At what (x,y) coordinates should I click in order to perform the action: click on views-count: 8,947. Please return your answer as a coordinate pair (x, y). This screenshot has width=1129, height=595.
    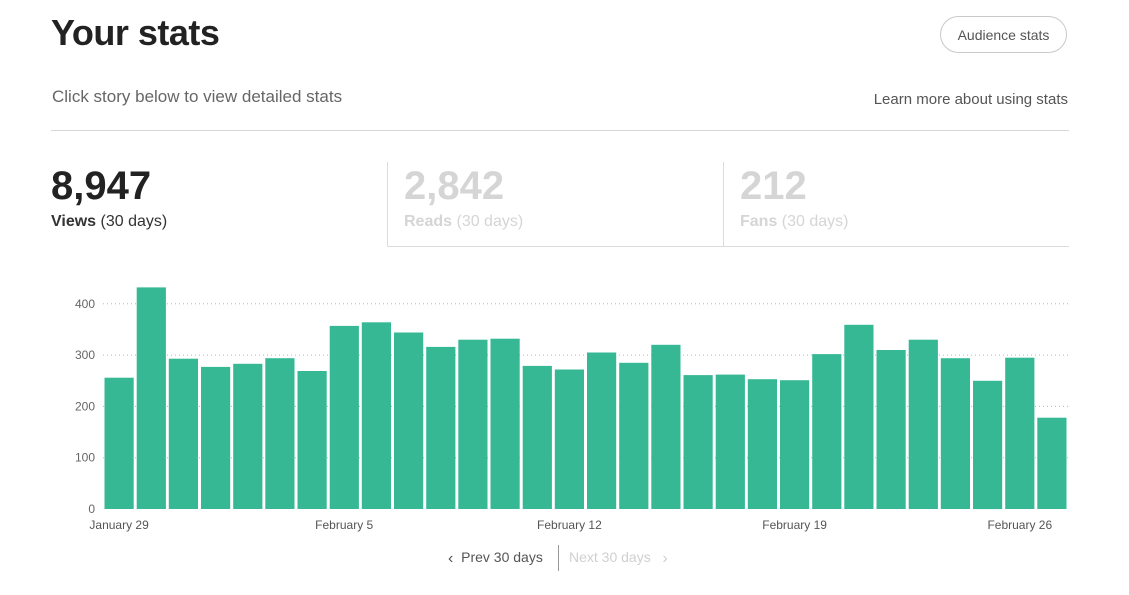
    Looking at the image, I should click on (101, 186).